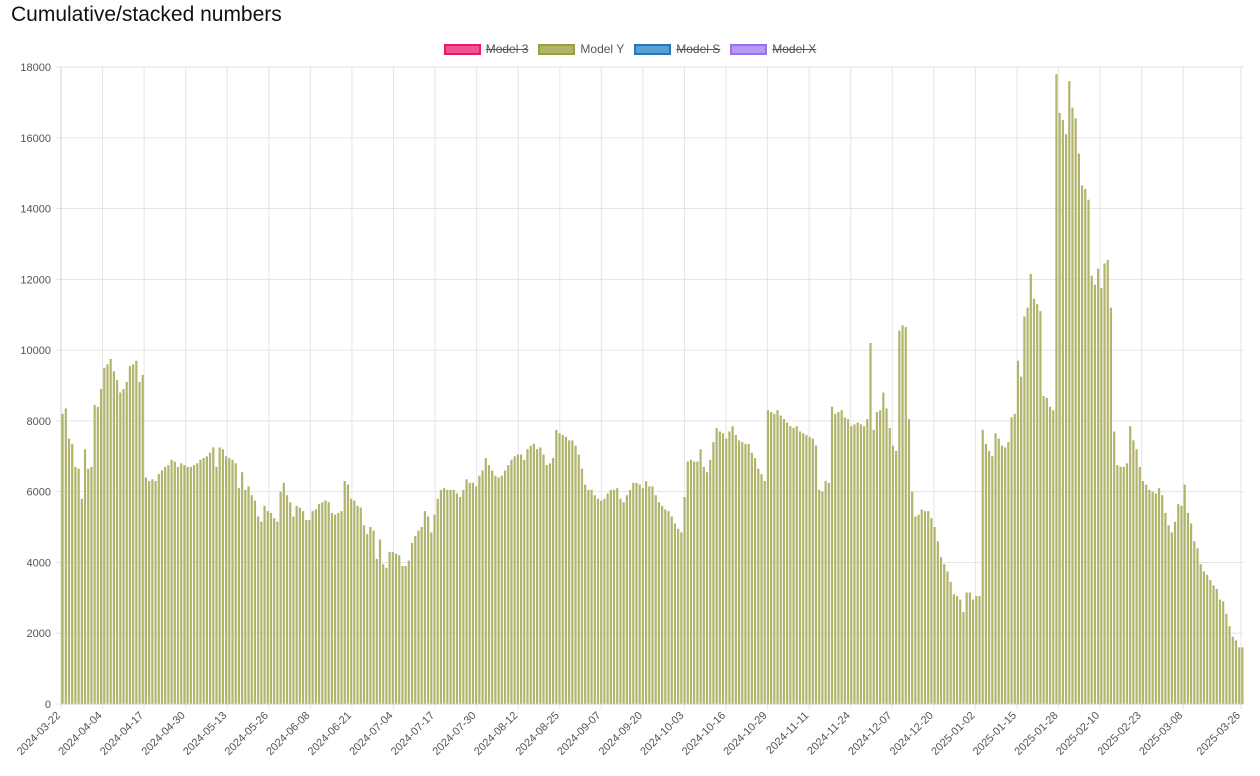  I want to click on legend-item-model-y: Model Y, so click(581, 49).